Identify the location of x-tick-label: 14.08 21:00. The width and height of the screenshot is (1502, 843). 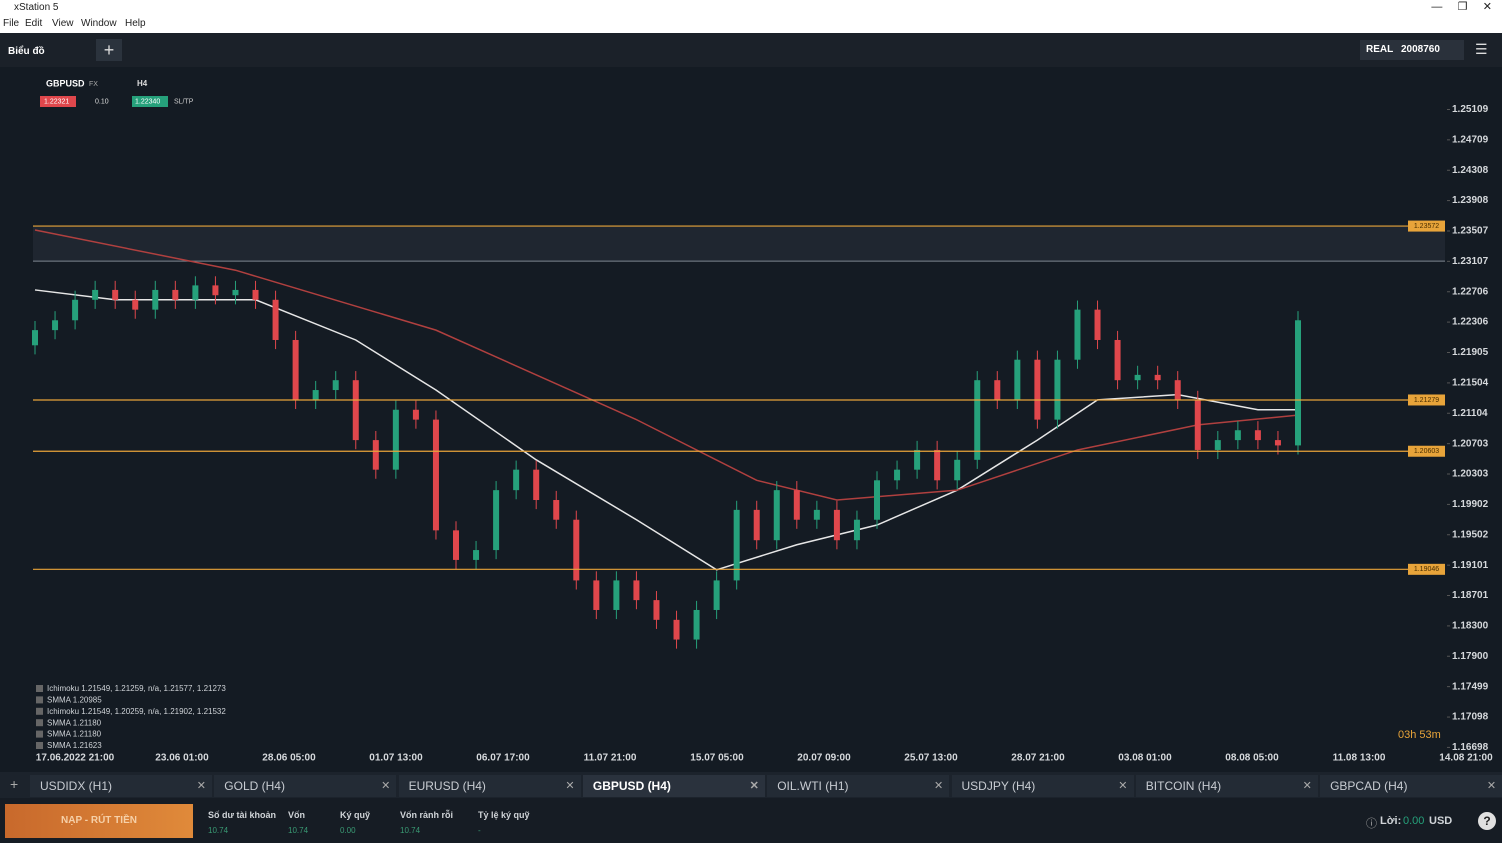
(1466, 758).